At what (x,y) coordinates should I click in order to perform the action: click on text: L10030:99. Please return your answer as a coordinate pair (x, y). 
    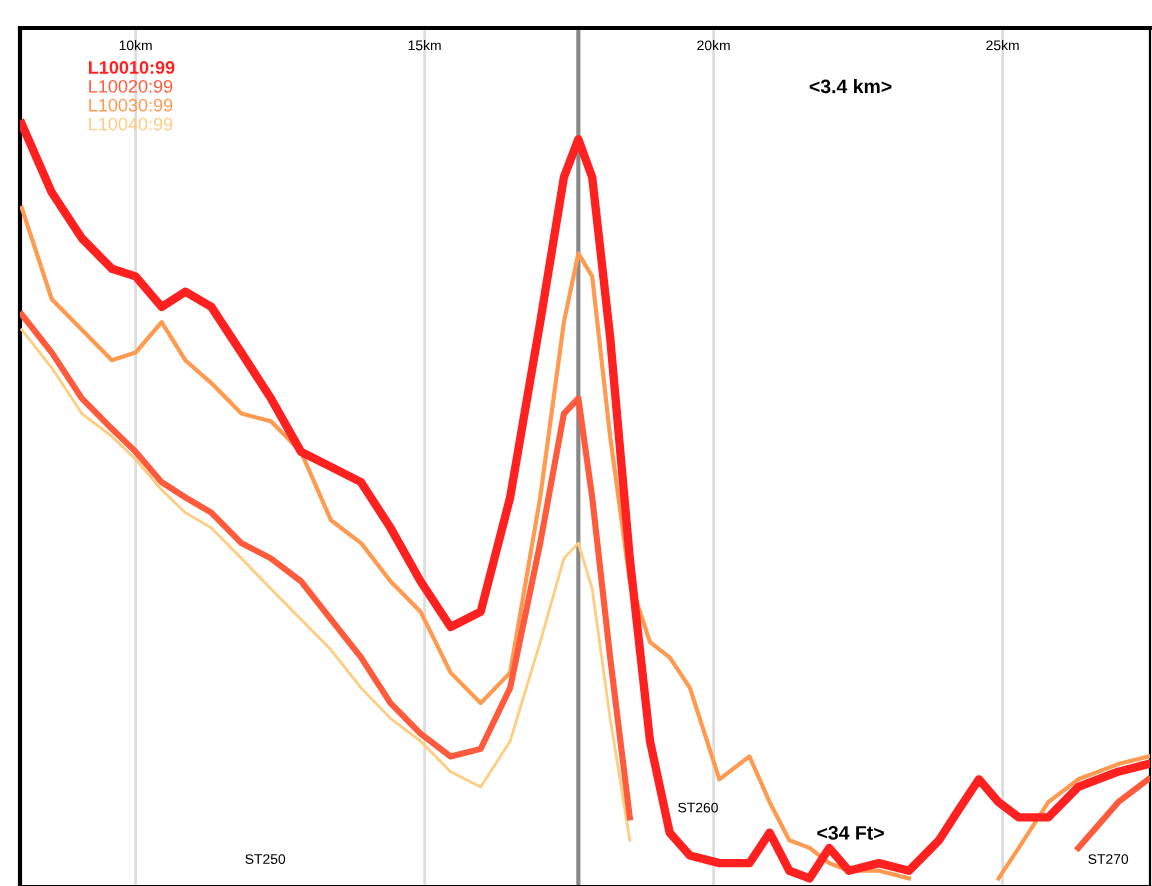
    Looking at the image, I should click on (131, 105).